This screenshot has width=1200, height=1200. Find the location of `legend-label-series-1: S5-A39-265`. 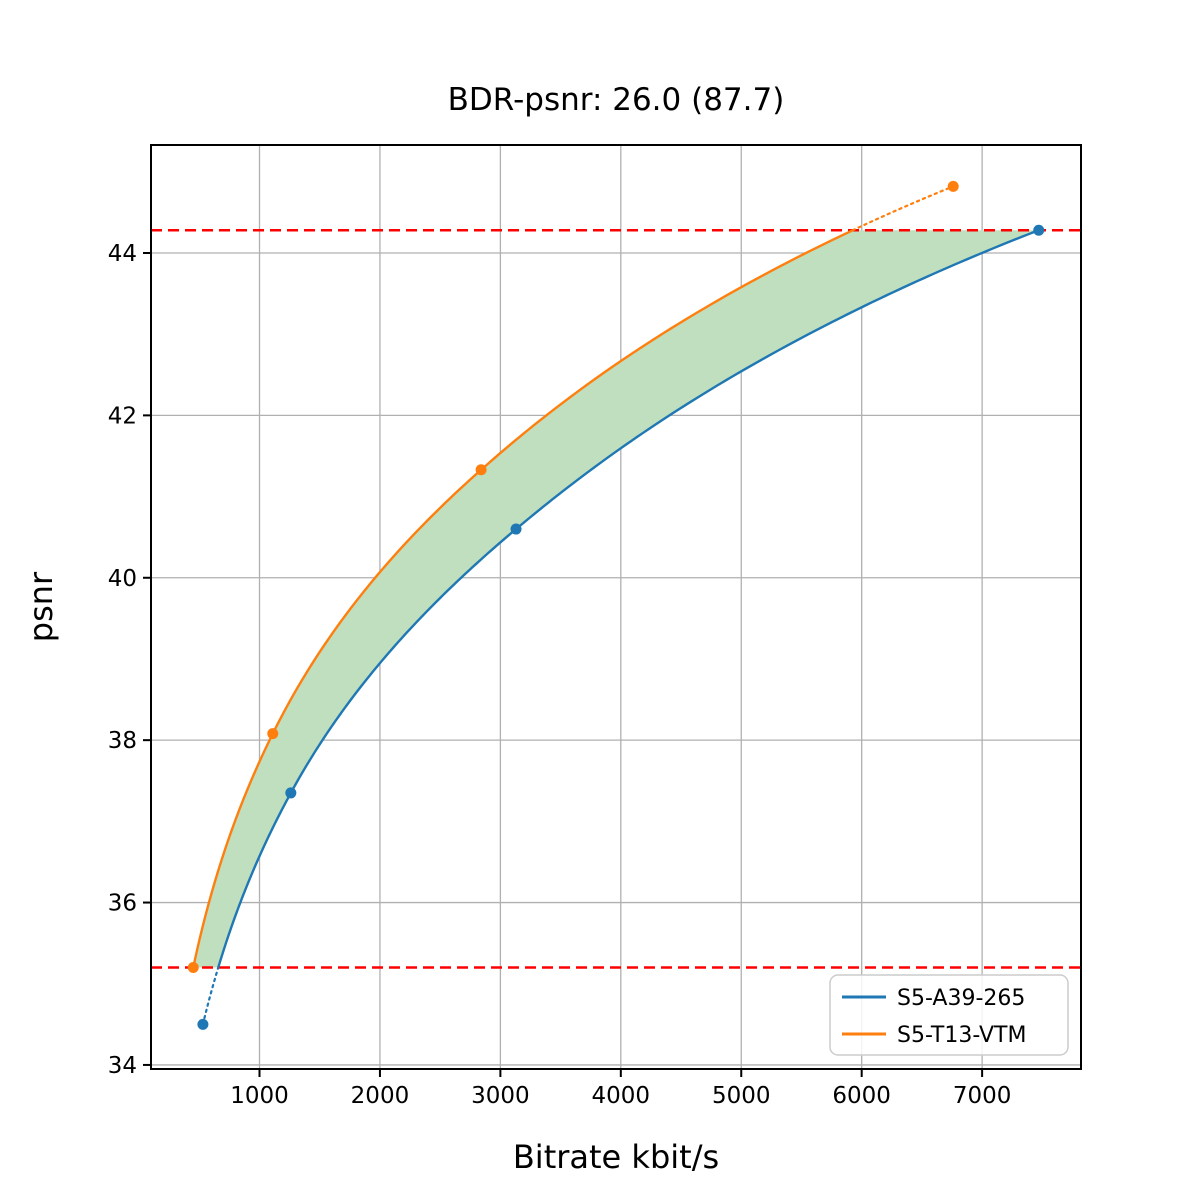

legend-label-series-1: S5-A39-265 is located at coordinates (961, 998).